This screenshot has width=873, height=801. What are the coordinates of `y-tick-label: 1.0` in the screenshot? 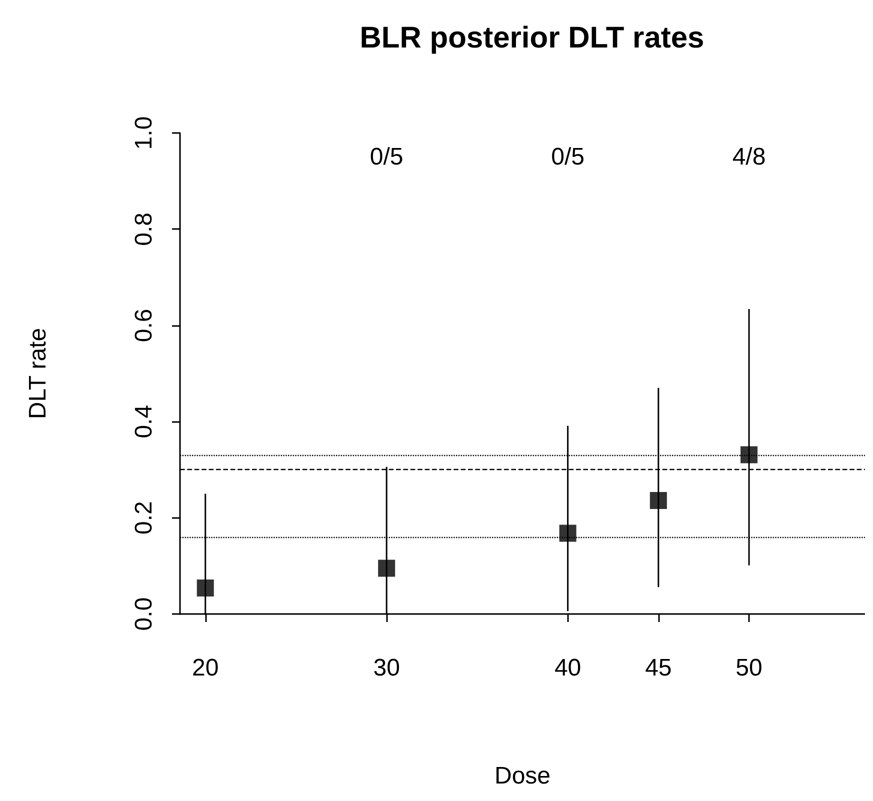 It's located at (144, 133).